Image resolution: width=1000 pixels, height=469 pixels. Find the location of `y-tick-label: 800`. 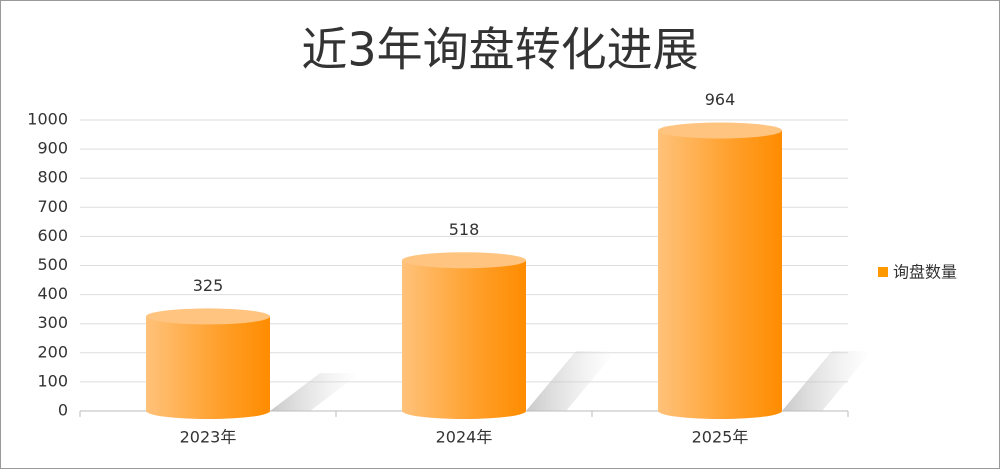

y-tick-label: 800 is located at coordinates (52, 177).